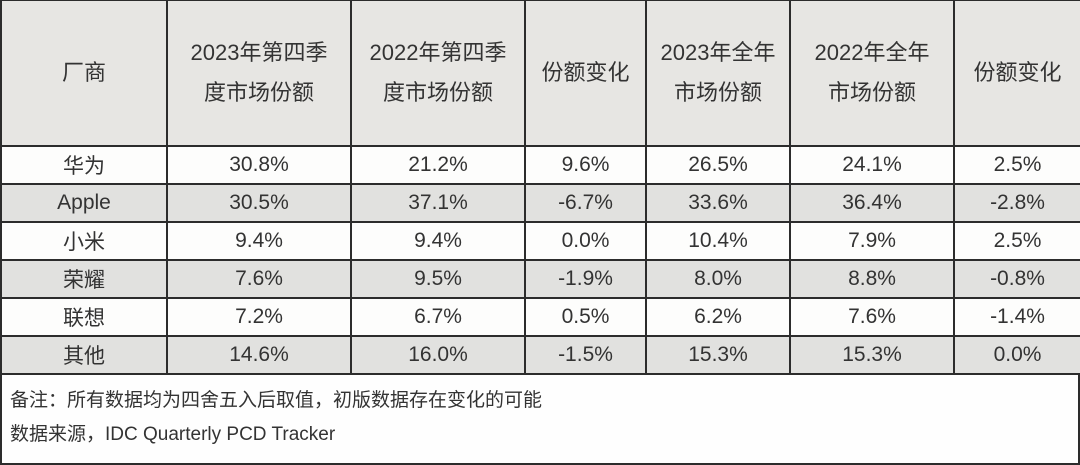 The height and width of the screenshot is (465, 1080). What do you see at coordinates (585, 165) in the screenshot?
I see `value-cell: 9.6%` at bounding box center [585, 165].